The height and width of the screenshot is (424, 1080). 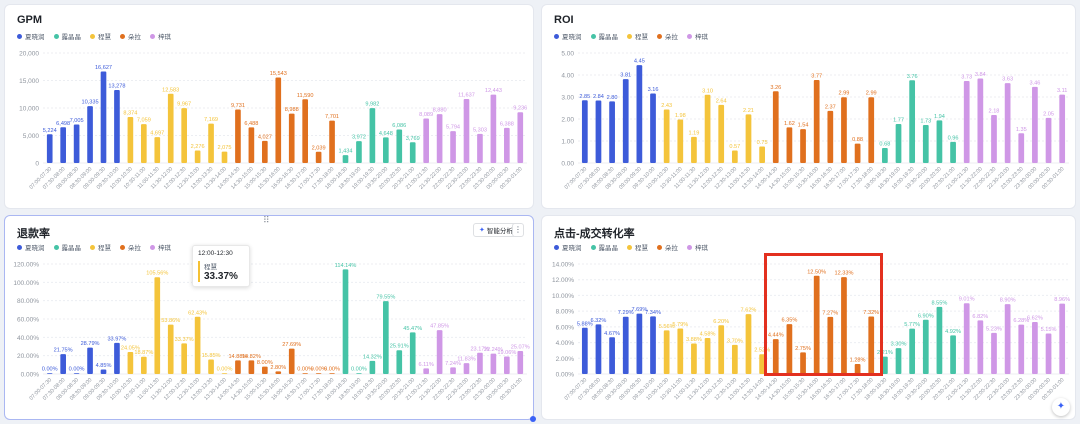 What do you see at coordinates (386, 134) in the screenshot?
I see `data-label: 4,648` at bounding box center [386, 134].